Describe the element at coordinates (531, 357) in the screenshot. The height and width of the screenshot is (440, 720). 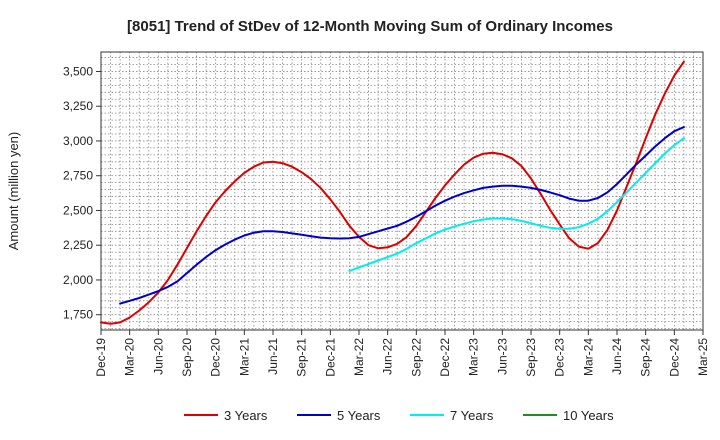
I see `x-tick-label: Sep-23` at that location.